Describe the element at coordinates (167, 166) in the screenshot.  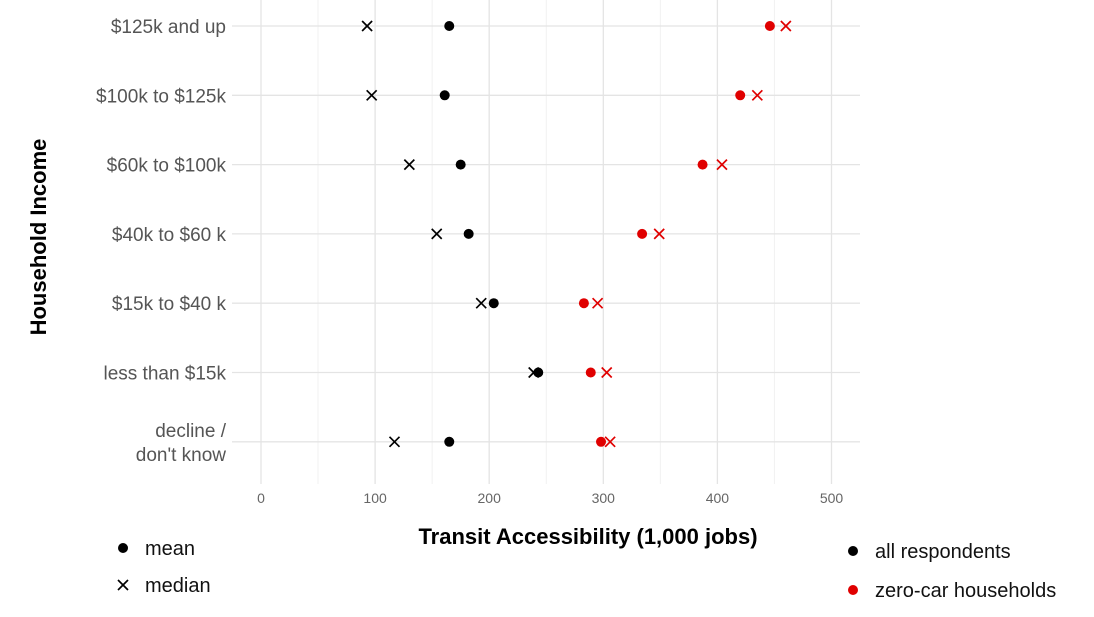
I see `y-tick-label: $60k to $100k` at that location.